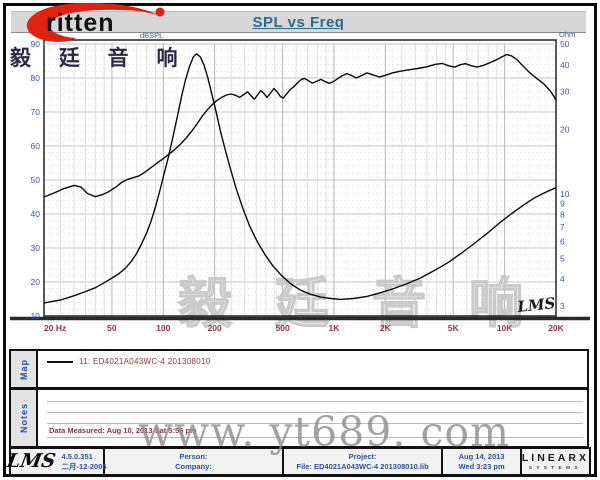 This screenshot has height=480, width=600. Describe the element at coordinates (282, 328) in the screenshot. I see `svg-text: 500` at that location.